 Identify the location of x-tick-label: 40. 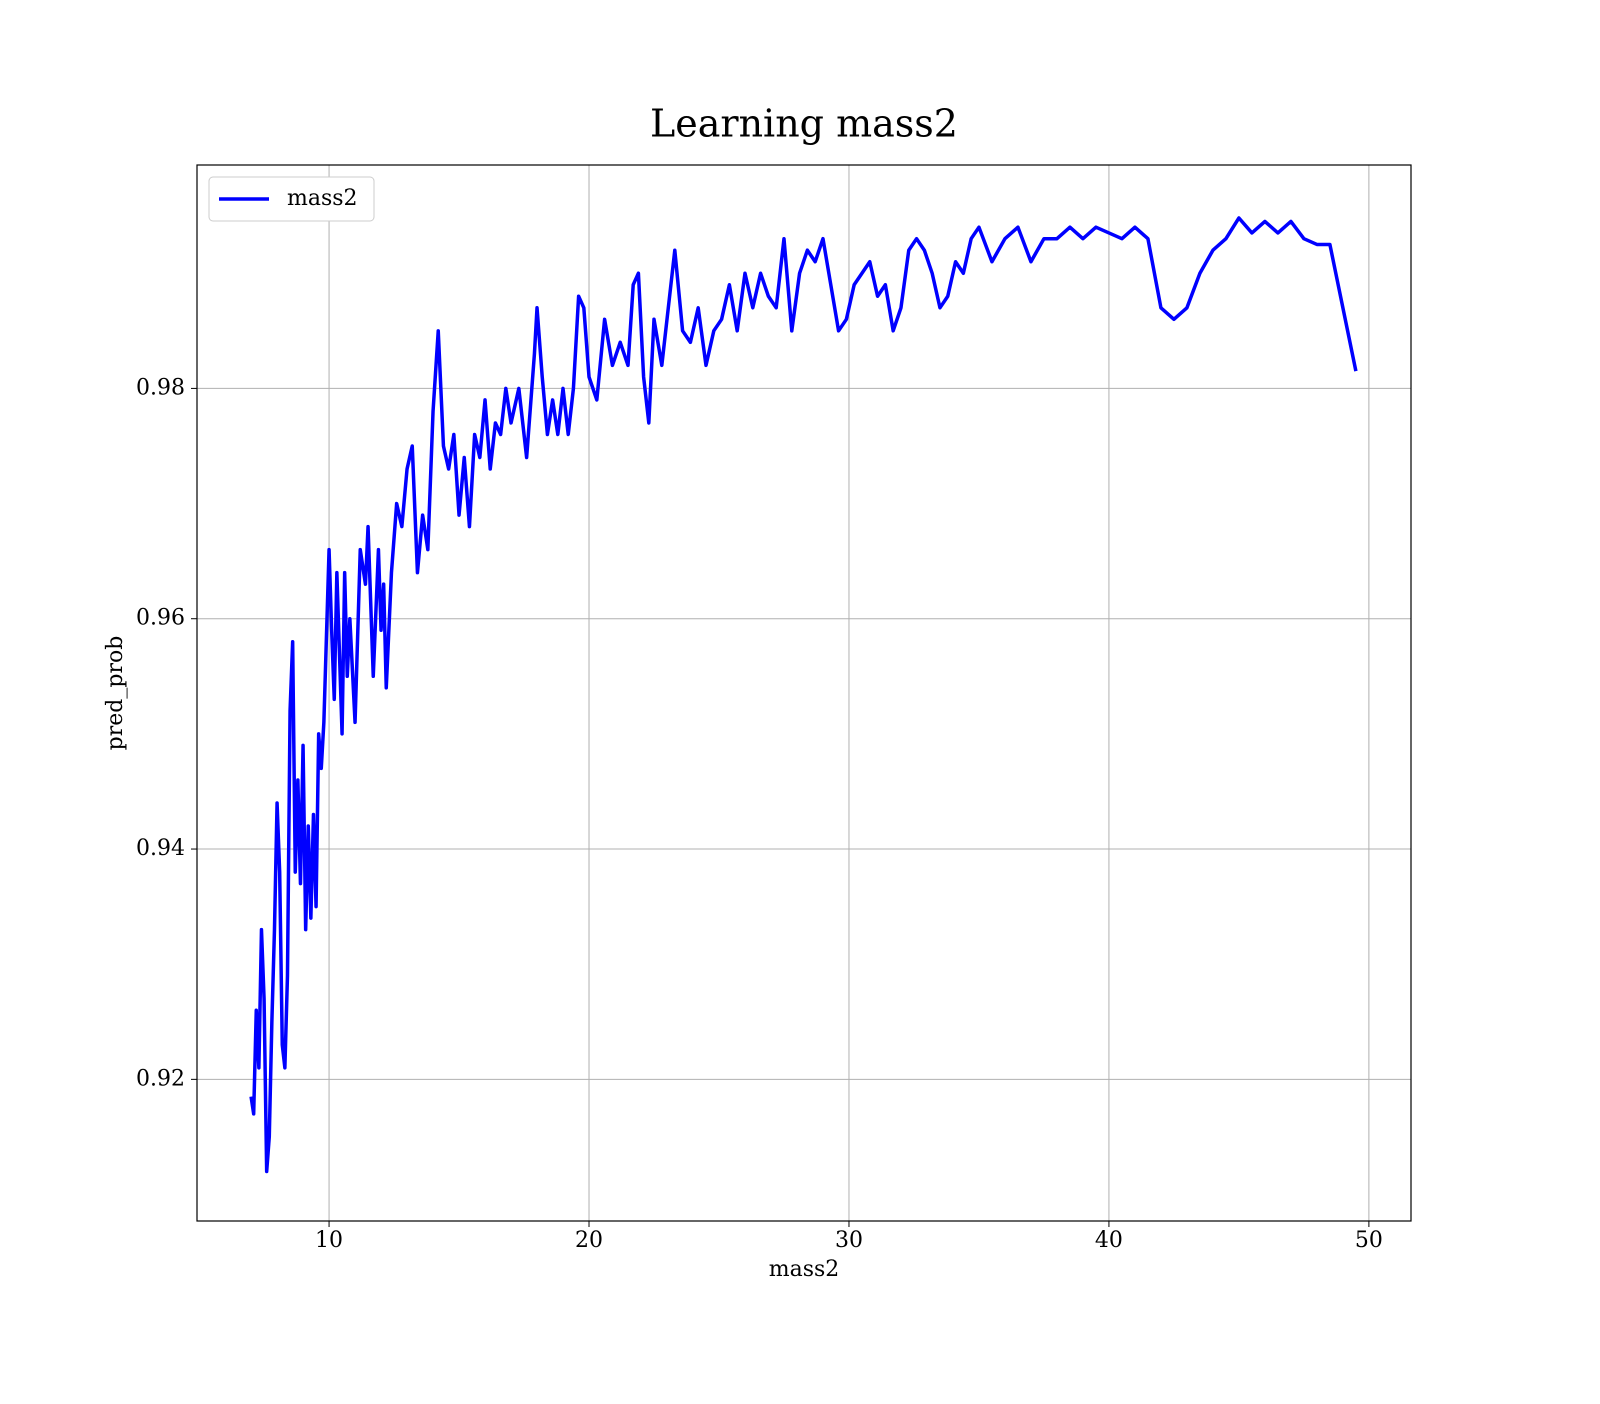
(1109, 1240).